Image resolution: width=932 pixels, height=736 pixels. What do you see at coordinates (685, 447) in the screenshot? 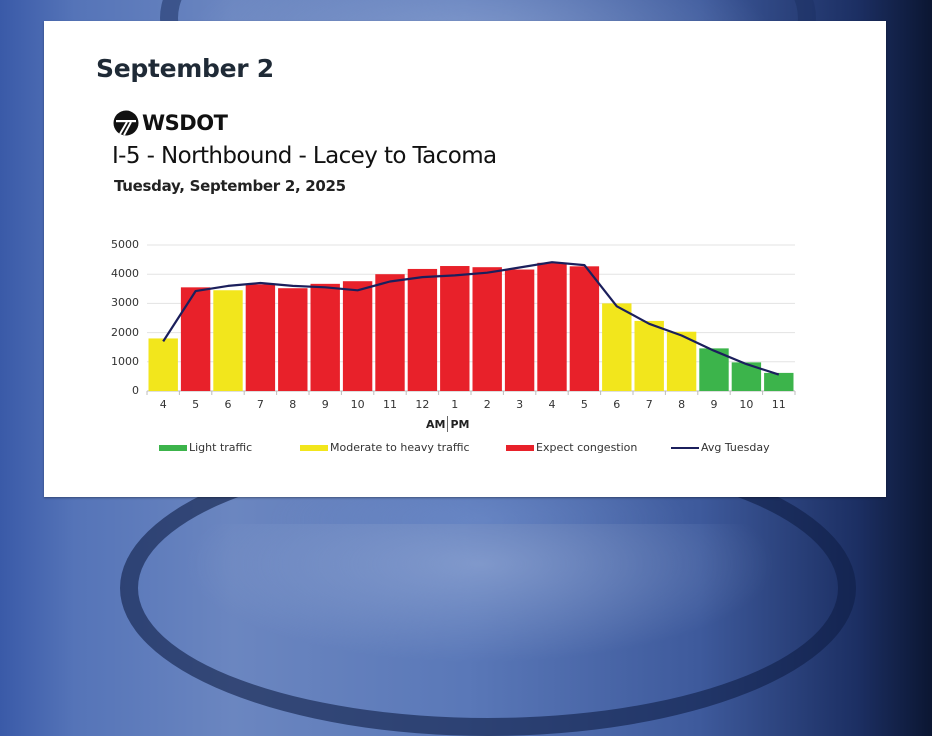
I see `legend-swatch-avg-line` at bounding box center [685, 447].